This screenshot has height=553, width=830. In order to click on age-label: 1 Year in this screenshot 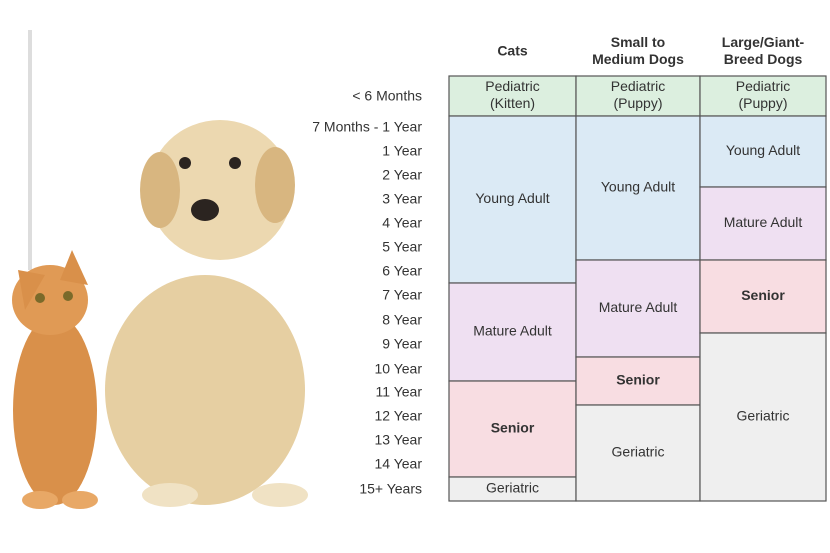, I will do `click(402, 151)`.